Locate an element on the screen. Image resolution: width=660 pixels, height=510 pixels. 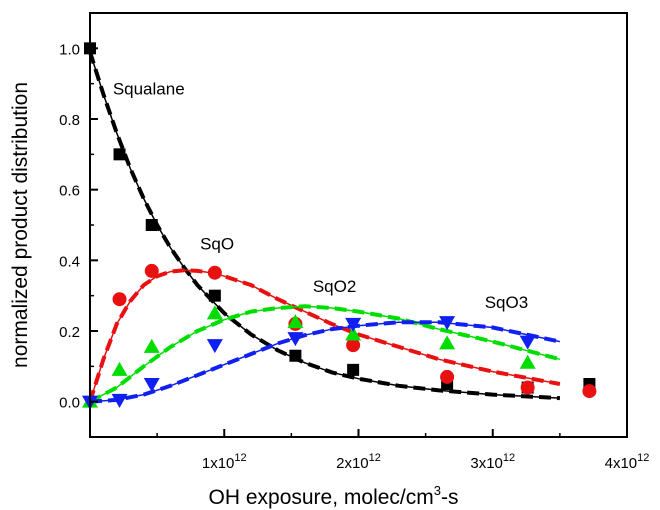
y-tick-label: 0.4 is located at coordinates (69, 261).